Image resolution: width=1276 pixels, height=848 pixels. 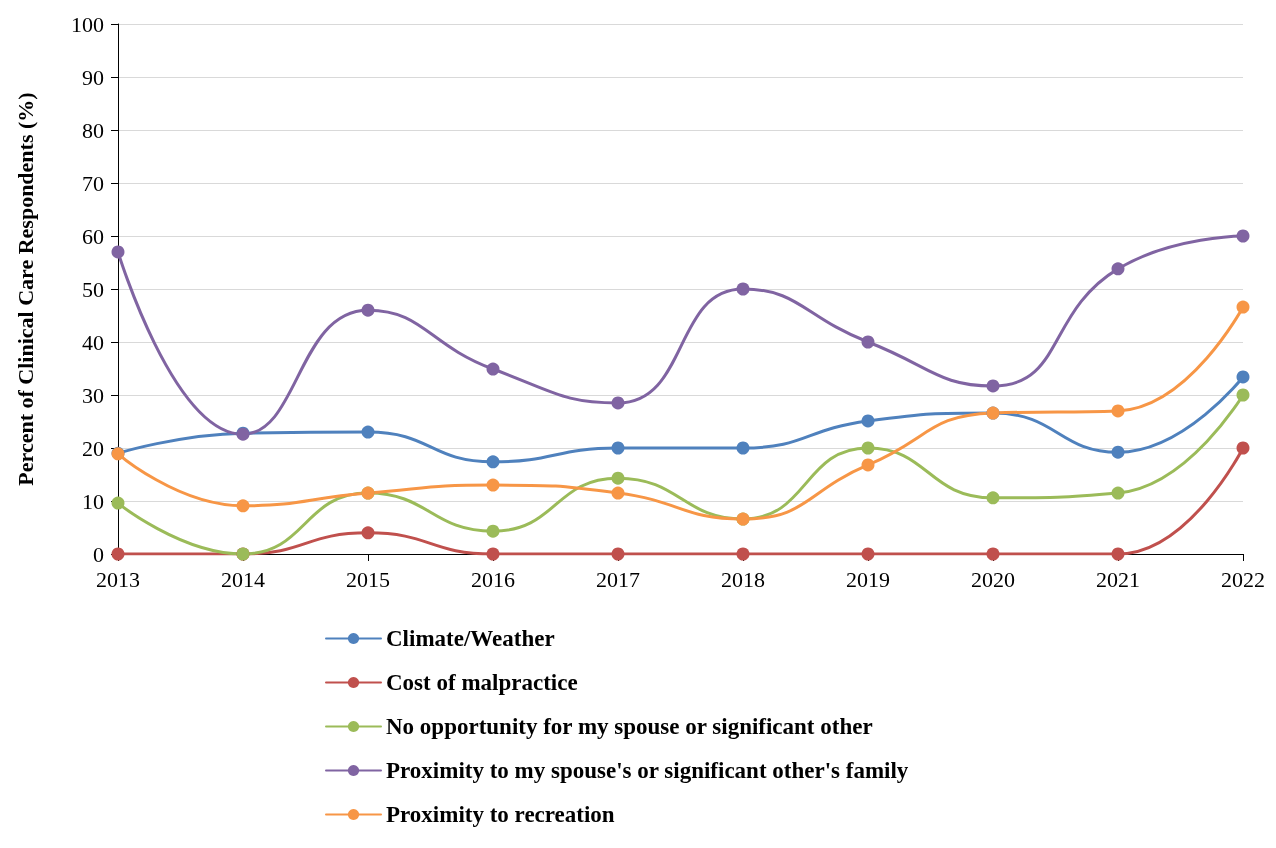 I want to click on legend-label: Climate/Weather, so click(x=470, y=638).